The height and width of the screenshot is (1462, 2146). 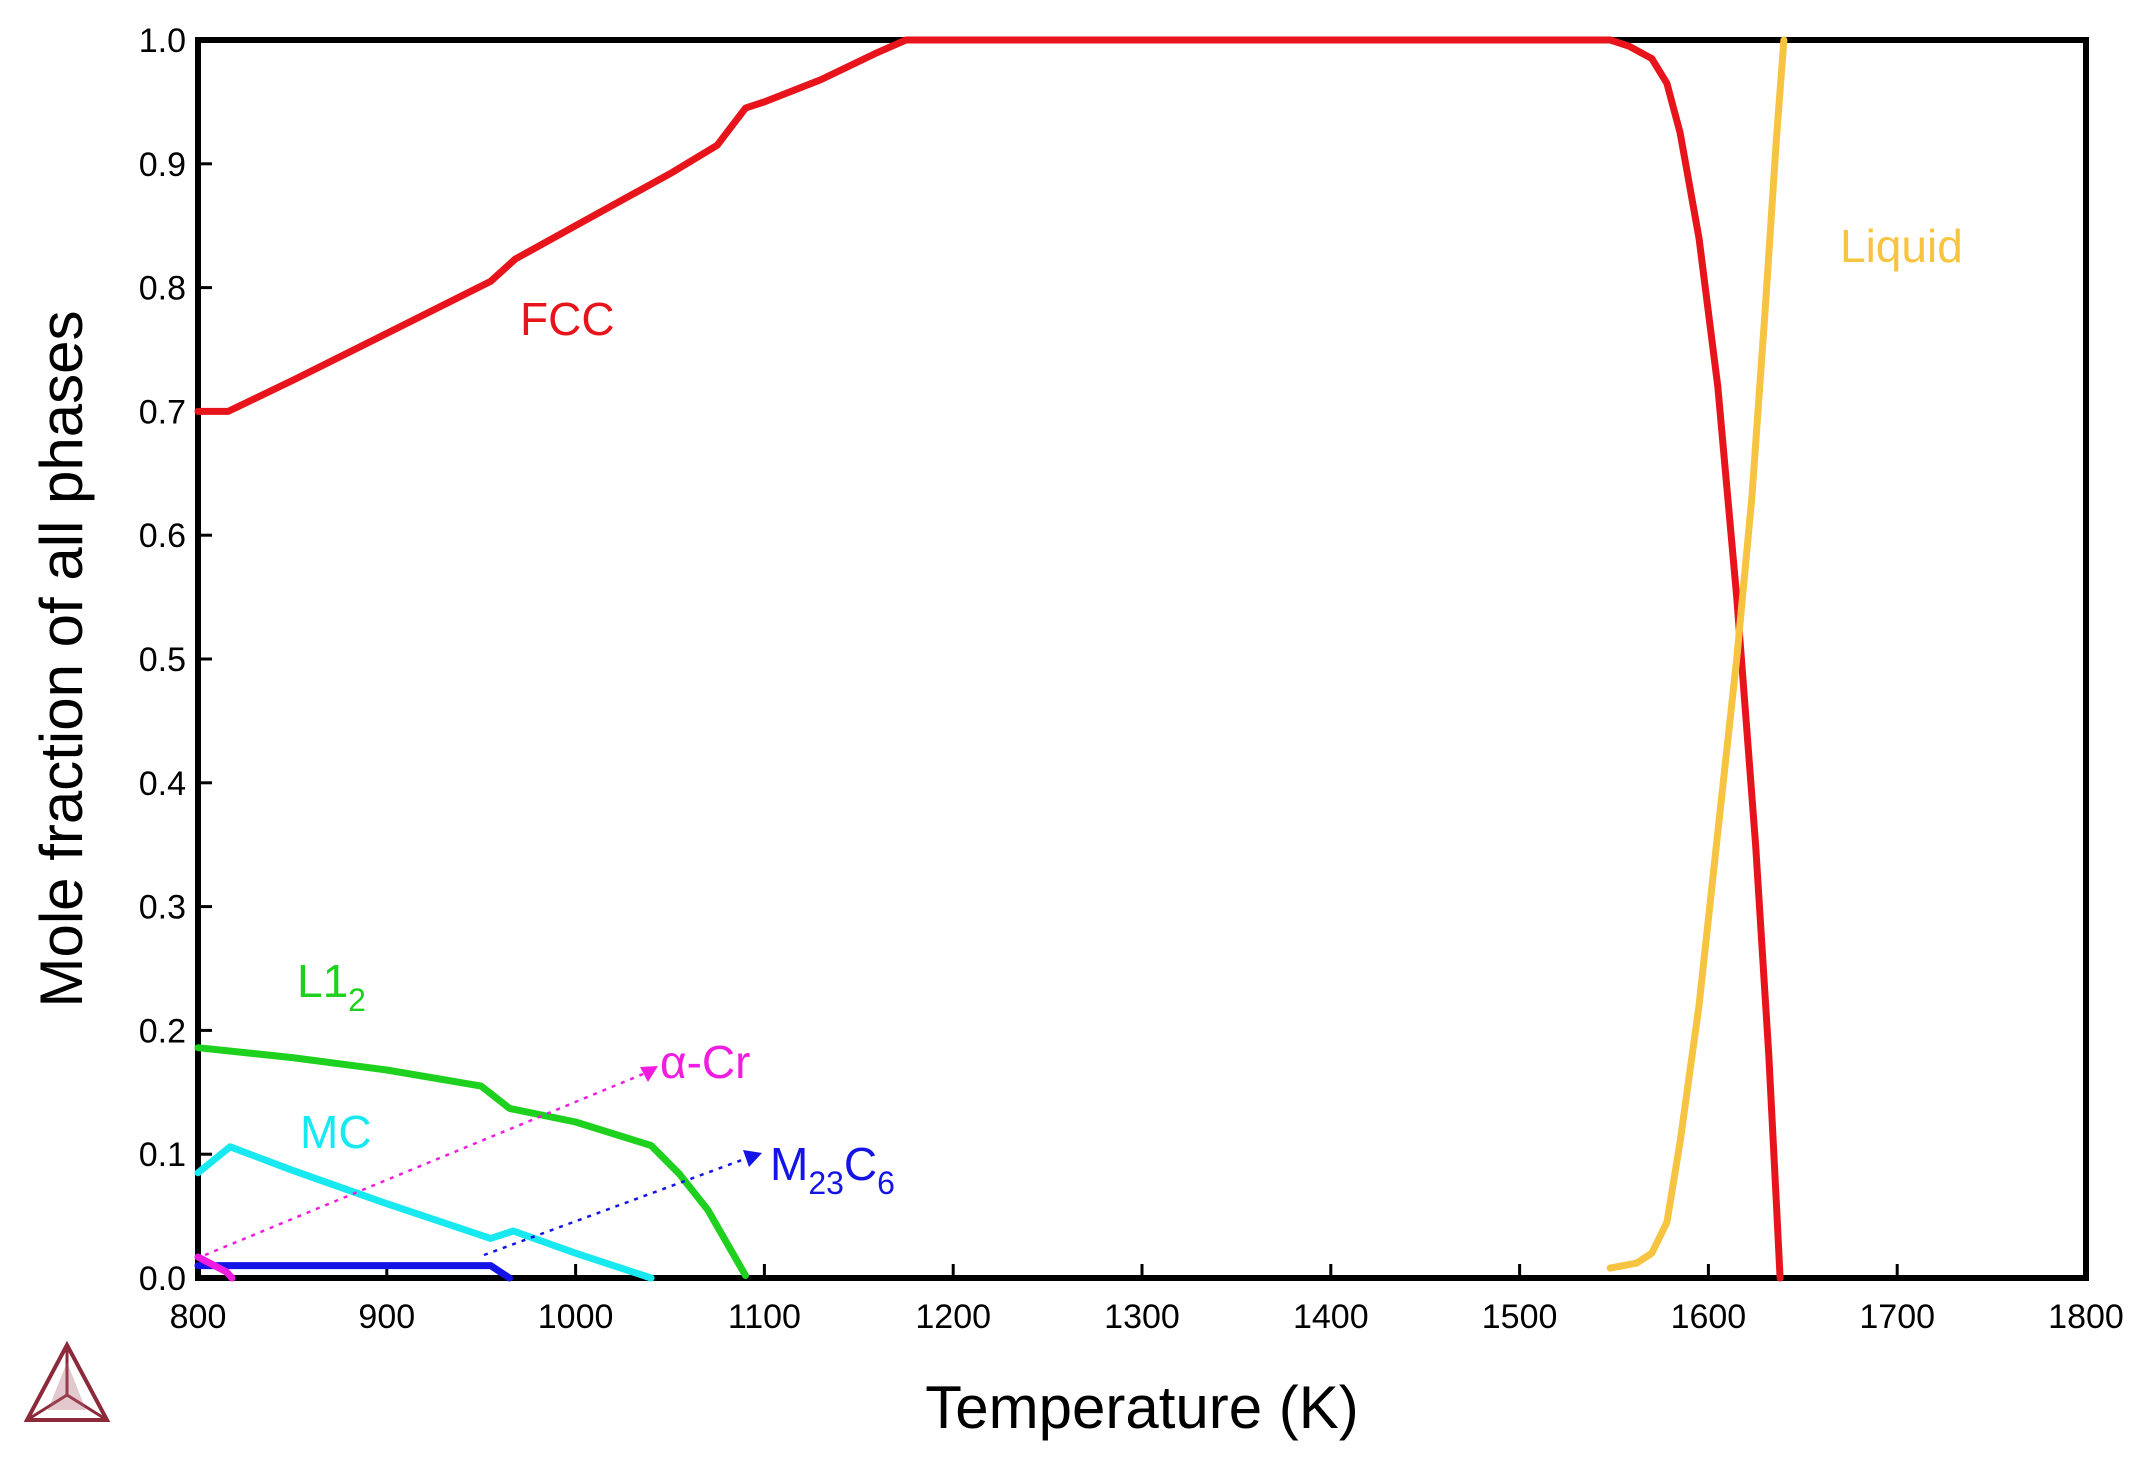 I want to click on x-tick-label: 1700, so click(x=1897, y=1317).